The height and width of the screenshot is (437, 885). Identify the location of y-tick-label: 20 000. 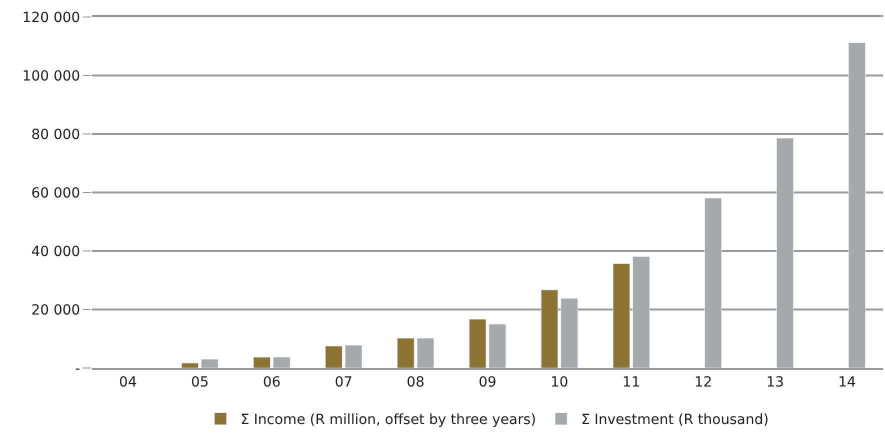
(55, 310).